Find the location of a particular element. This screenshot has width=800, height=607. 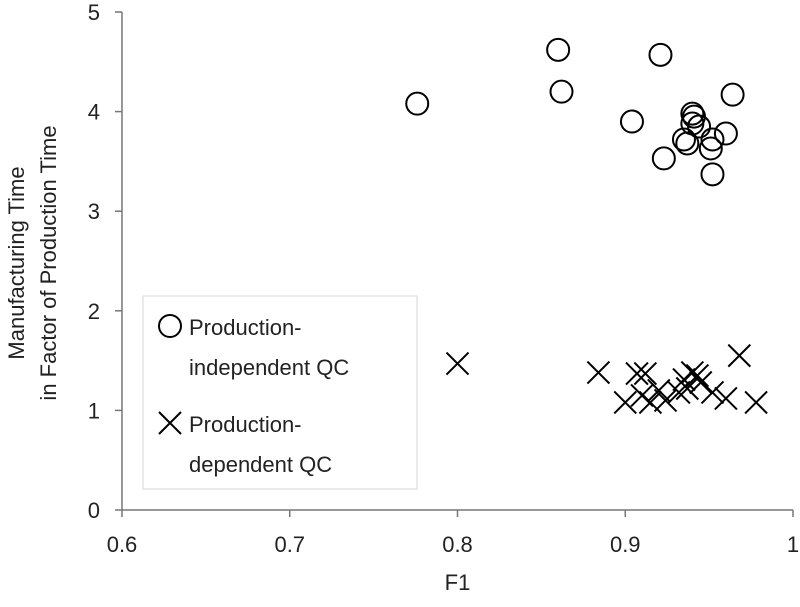

y-tick-label: 2 is located at coordinates (94, 311).